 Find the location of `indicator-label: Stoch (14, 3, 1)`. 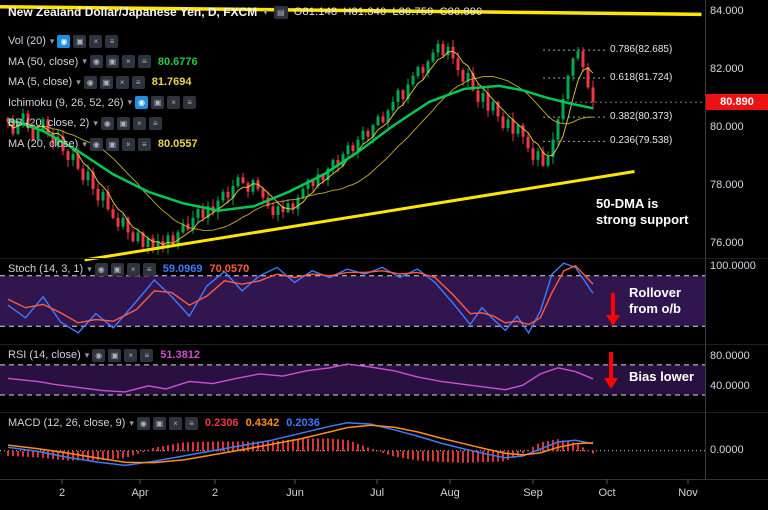

indicator-label: Stoch (14, 3, 1) is located at coordinates (46, 269).